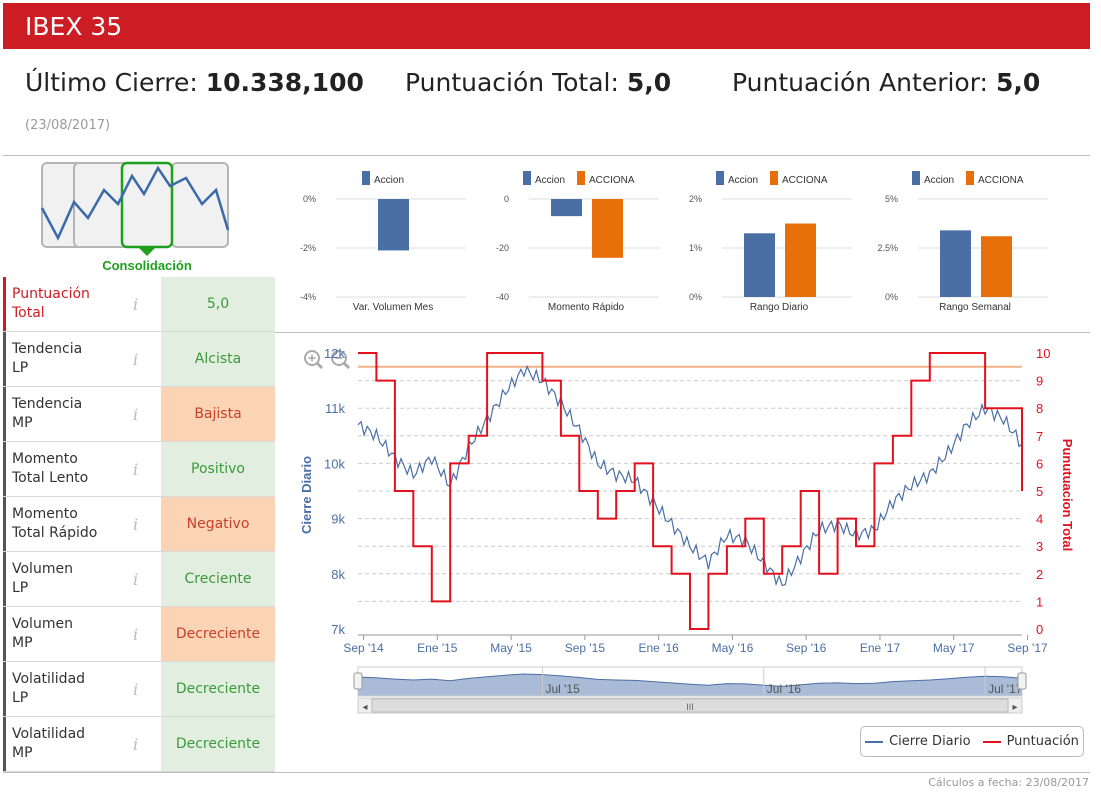 The height and width of the screenshot is (796, 1101). Describe the element at coordinates (308, 248) in the screenshot. I see `mini-tick-label: -2%` at that location.